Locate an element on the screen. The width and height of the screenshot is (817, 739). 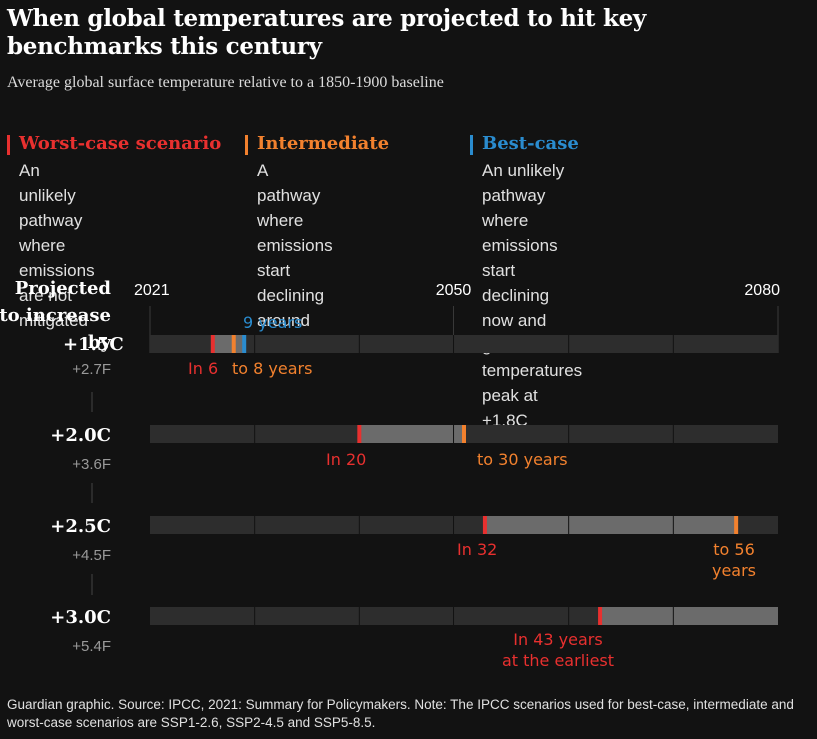
annotation-row1-1: to 30 years is located at coordinates (522, 459).